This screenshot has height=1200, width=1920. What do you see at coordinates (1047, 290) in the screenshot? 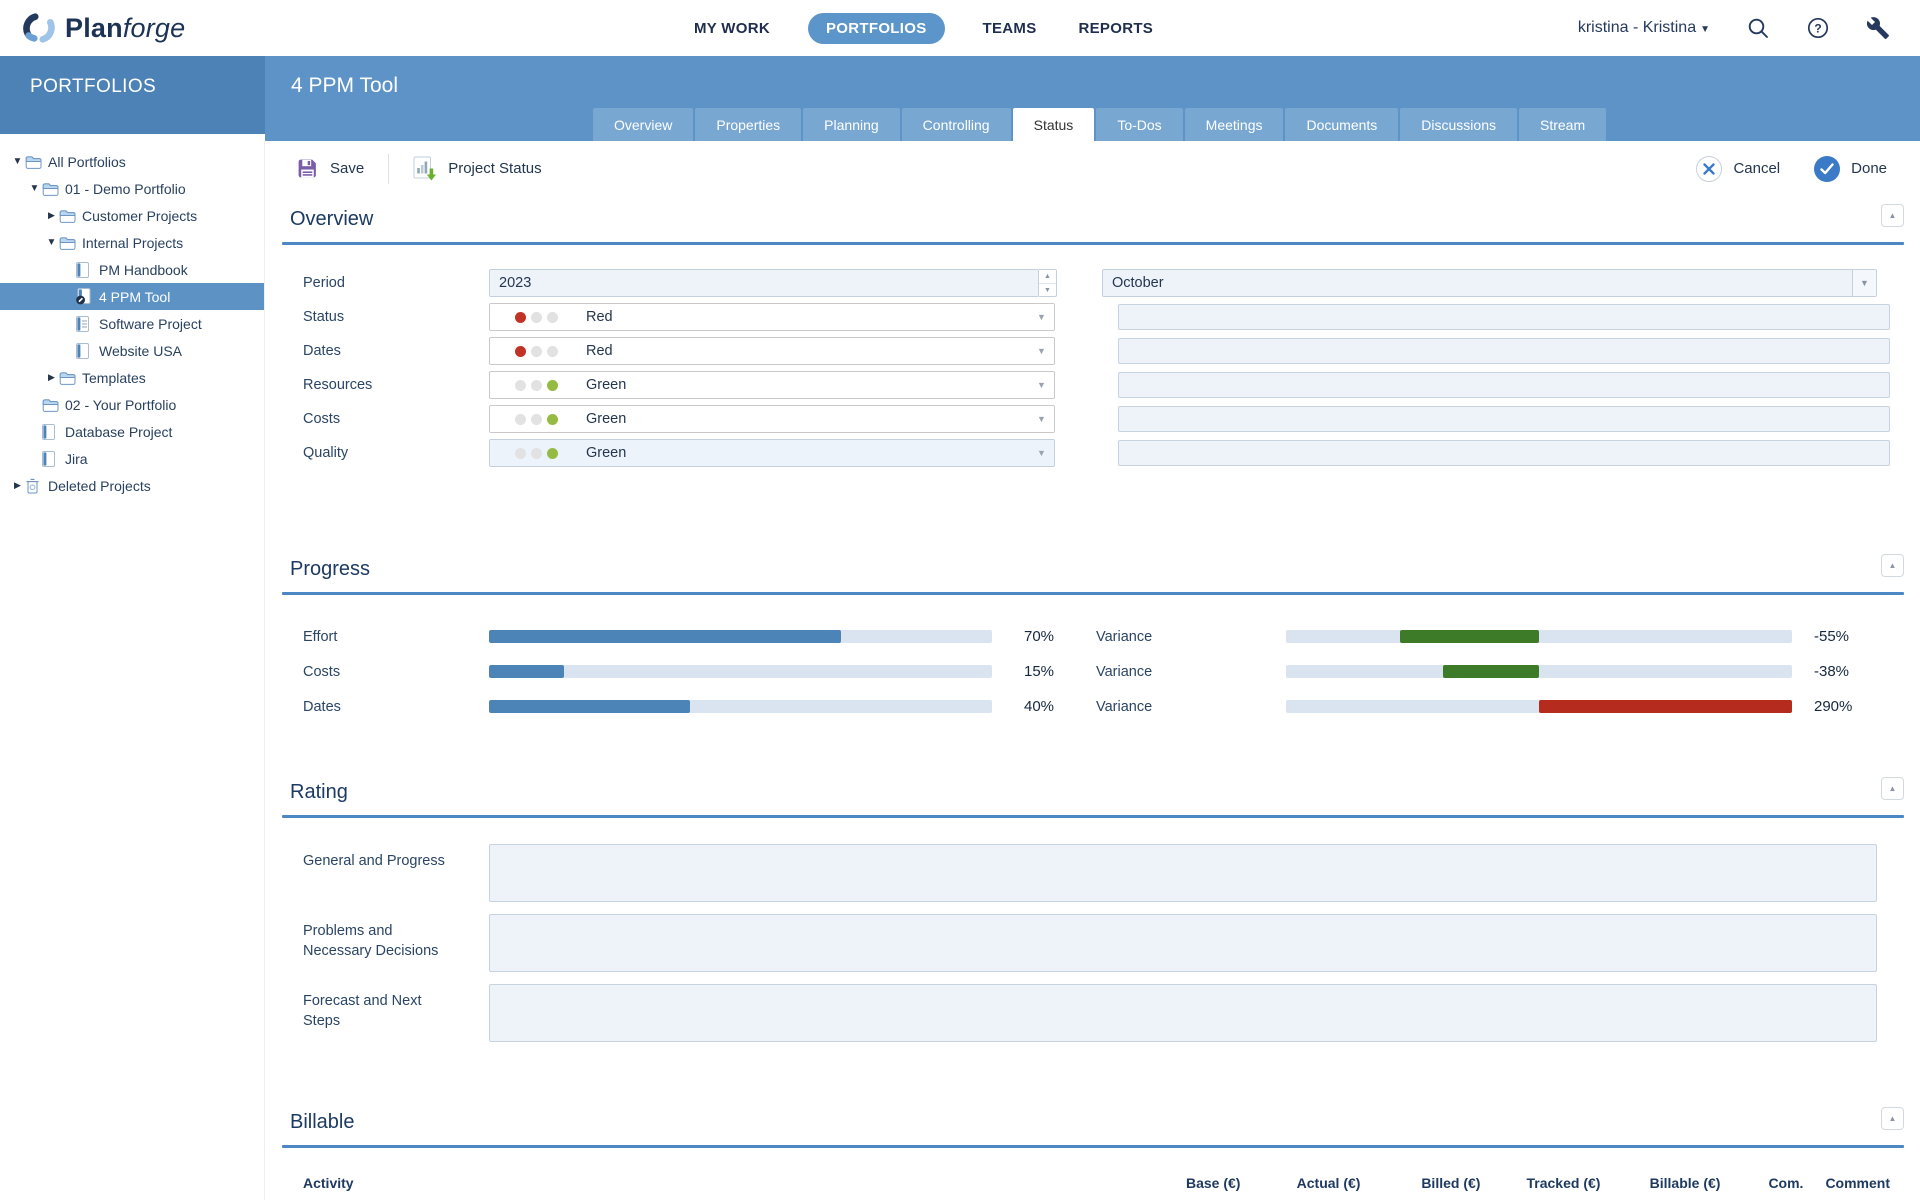
I see `stepper-down-icon: ▼` at bounding box center [1047, 290].